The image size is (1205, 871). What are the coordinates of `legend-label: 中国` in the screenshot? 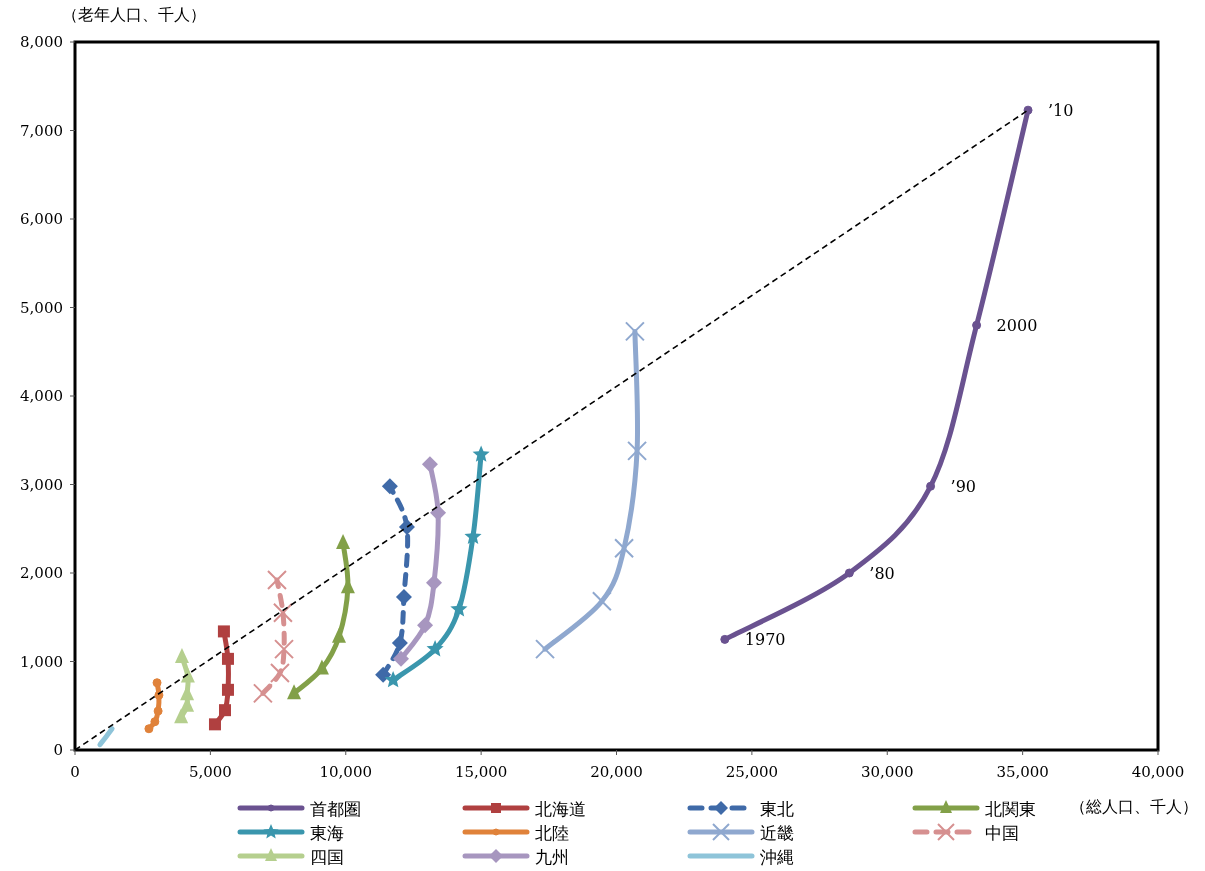 It's located at (1002, 833).